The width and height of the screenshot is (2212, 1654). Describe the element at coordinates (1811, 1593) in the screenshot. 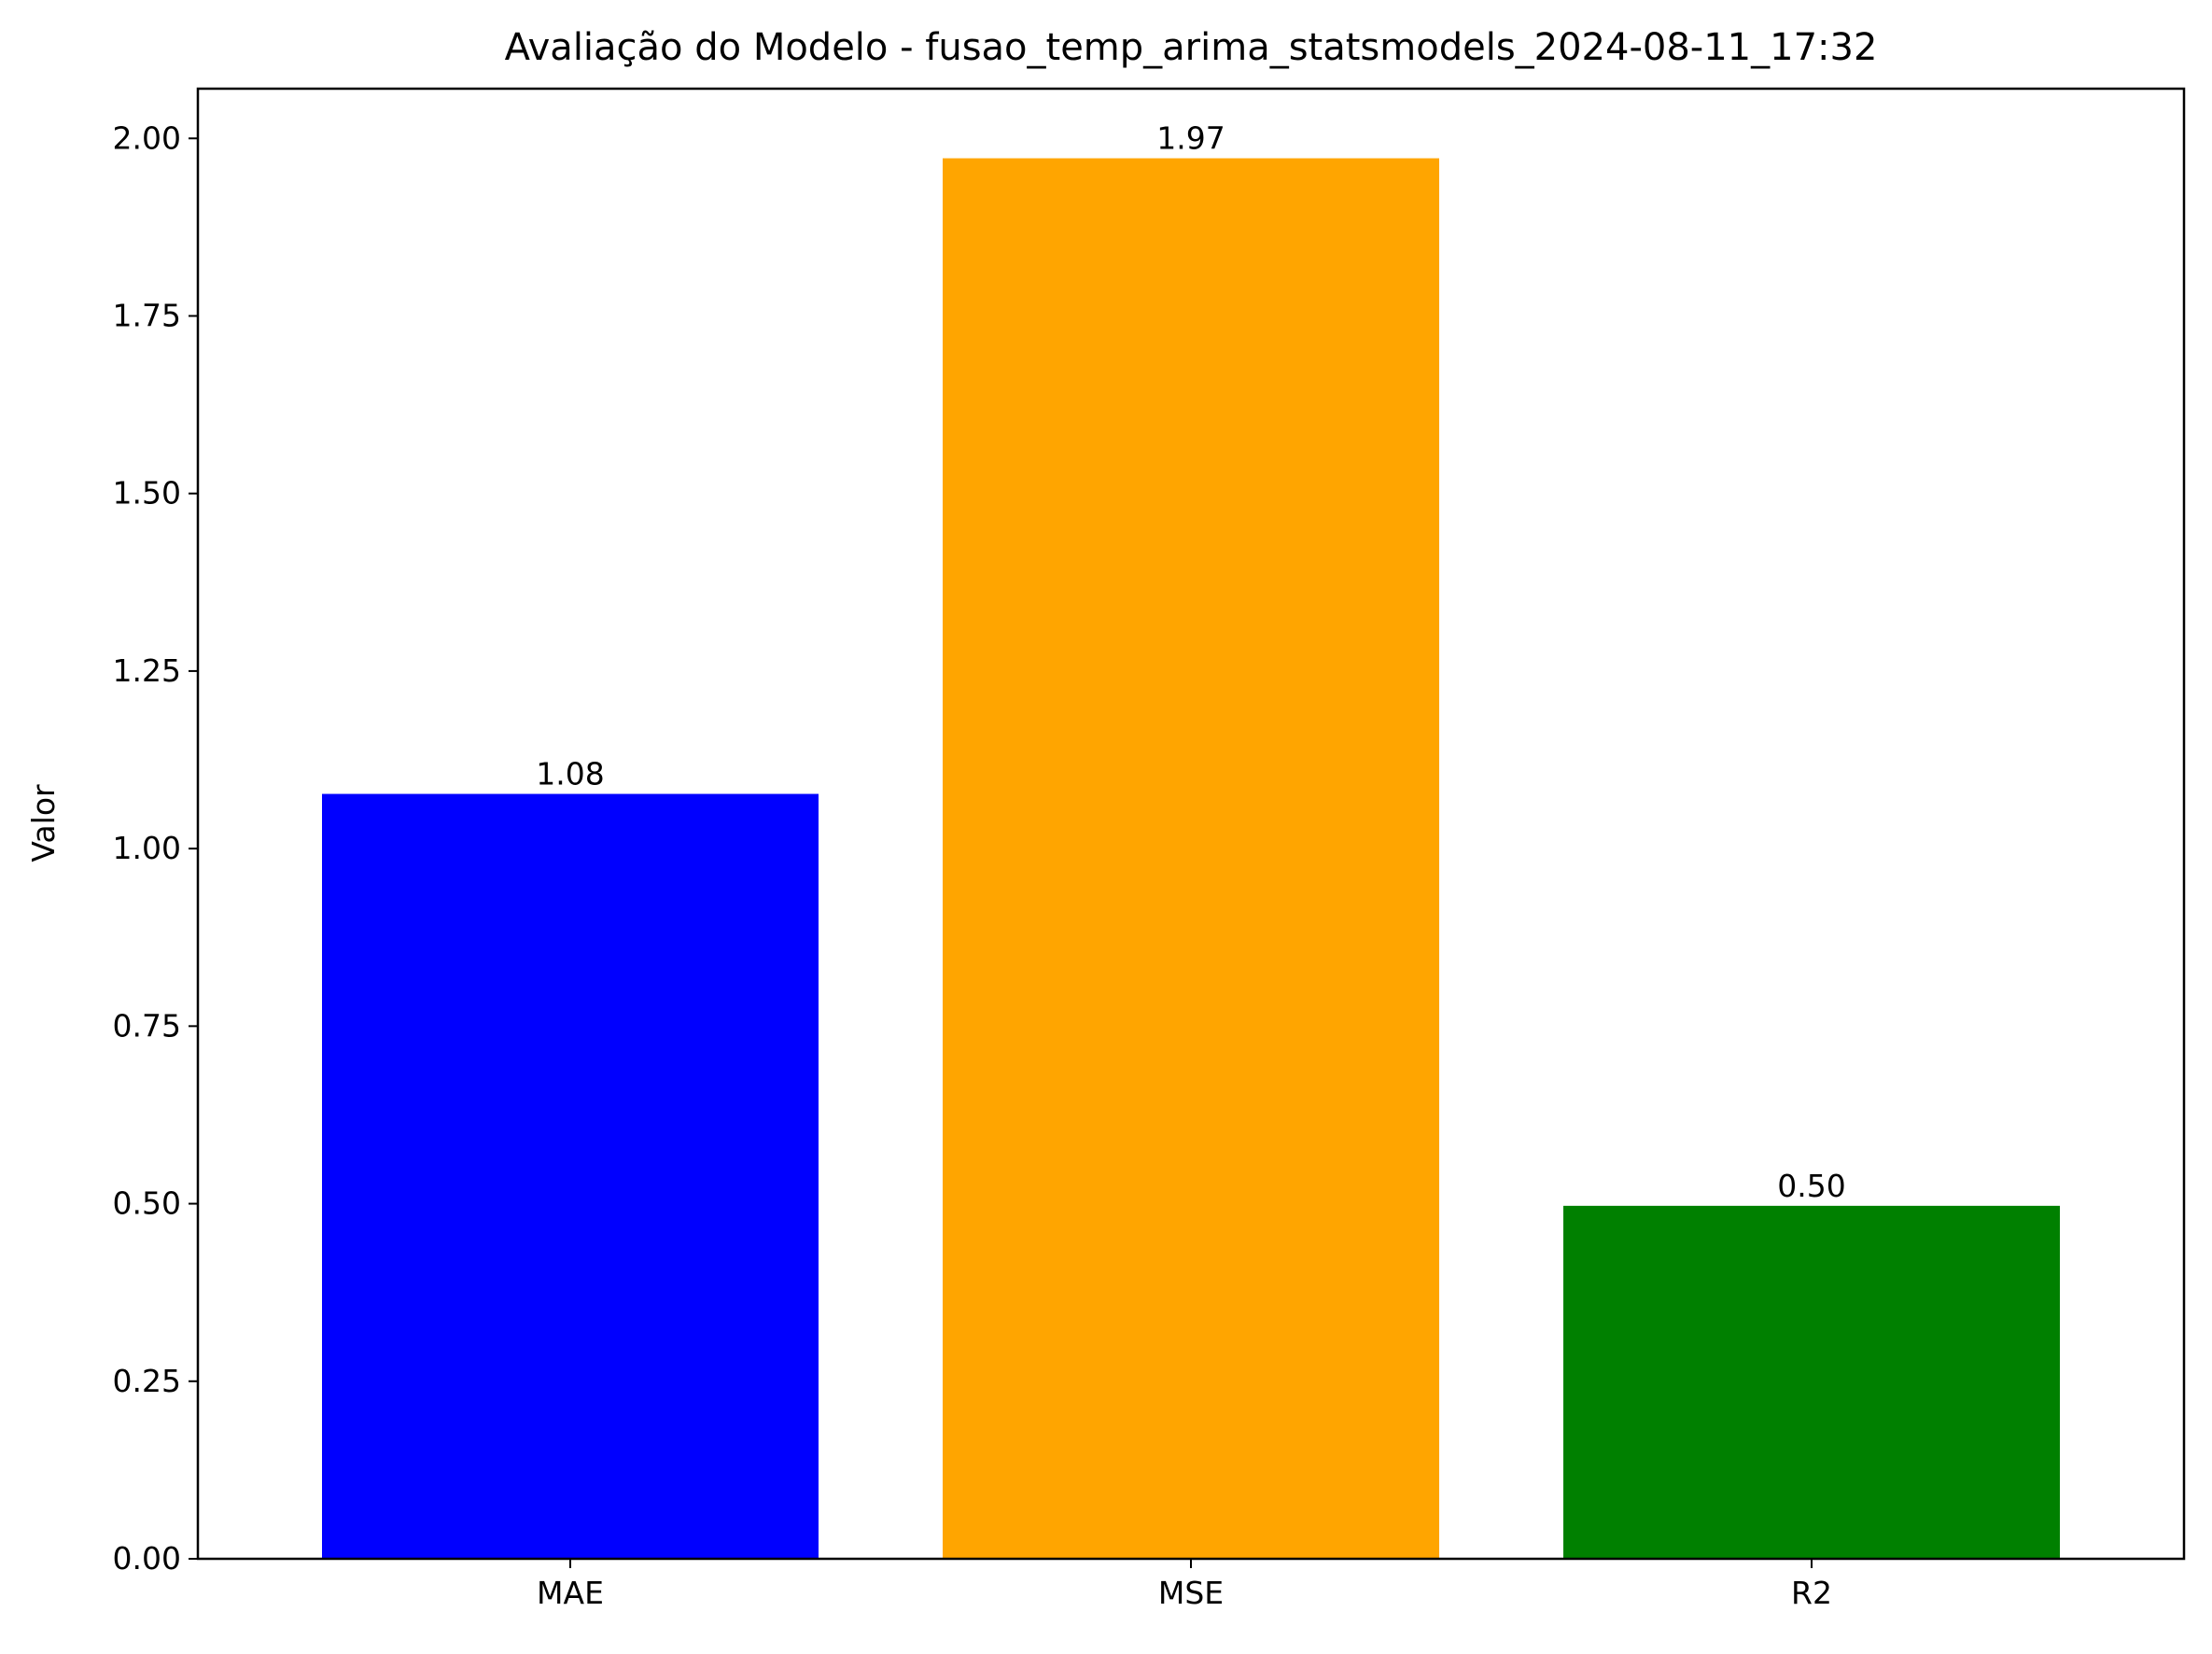

I see `x-tick-label-r2: R2` at that location.